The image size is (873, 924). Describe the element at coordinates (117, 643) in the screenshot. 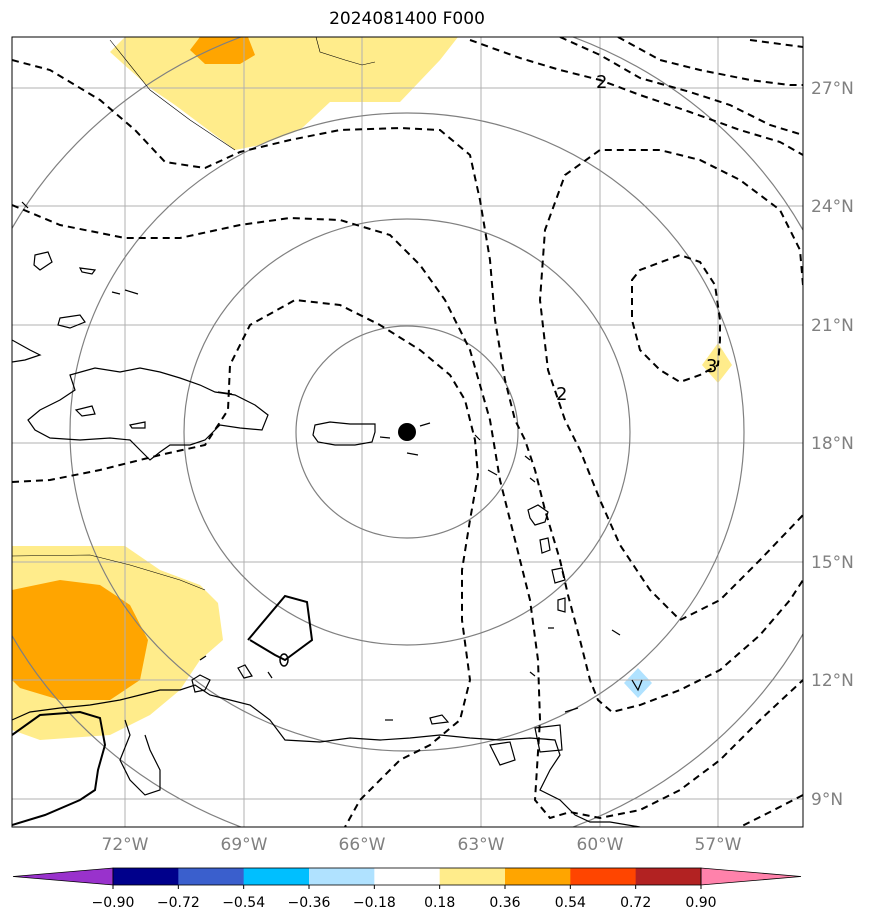

I see `shaded-field-southwest` at that location.